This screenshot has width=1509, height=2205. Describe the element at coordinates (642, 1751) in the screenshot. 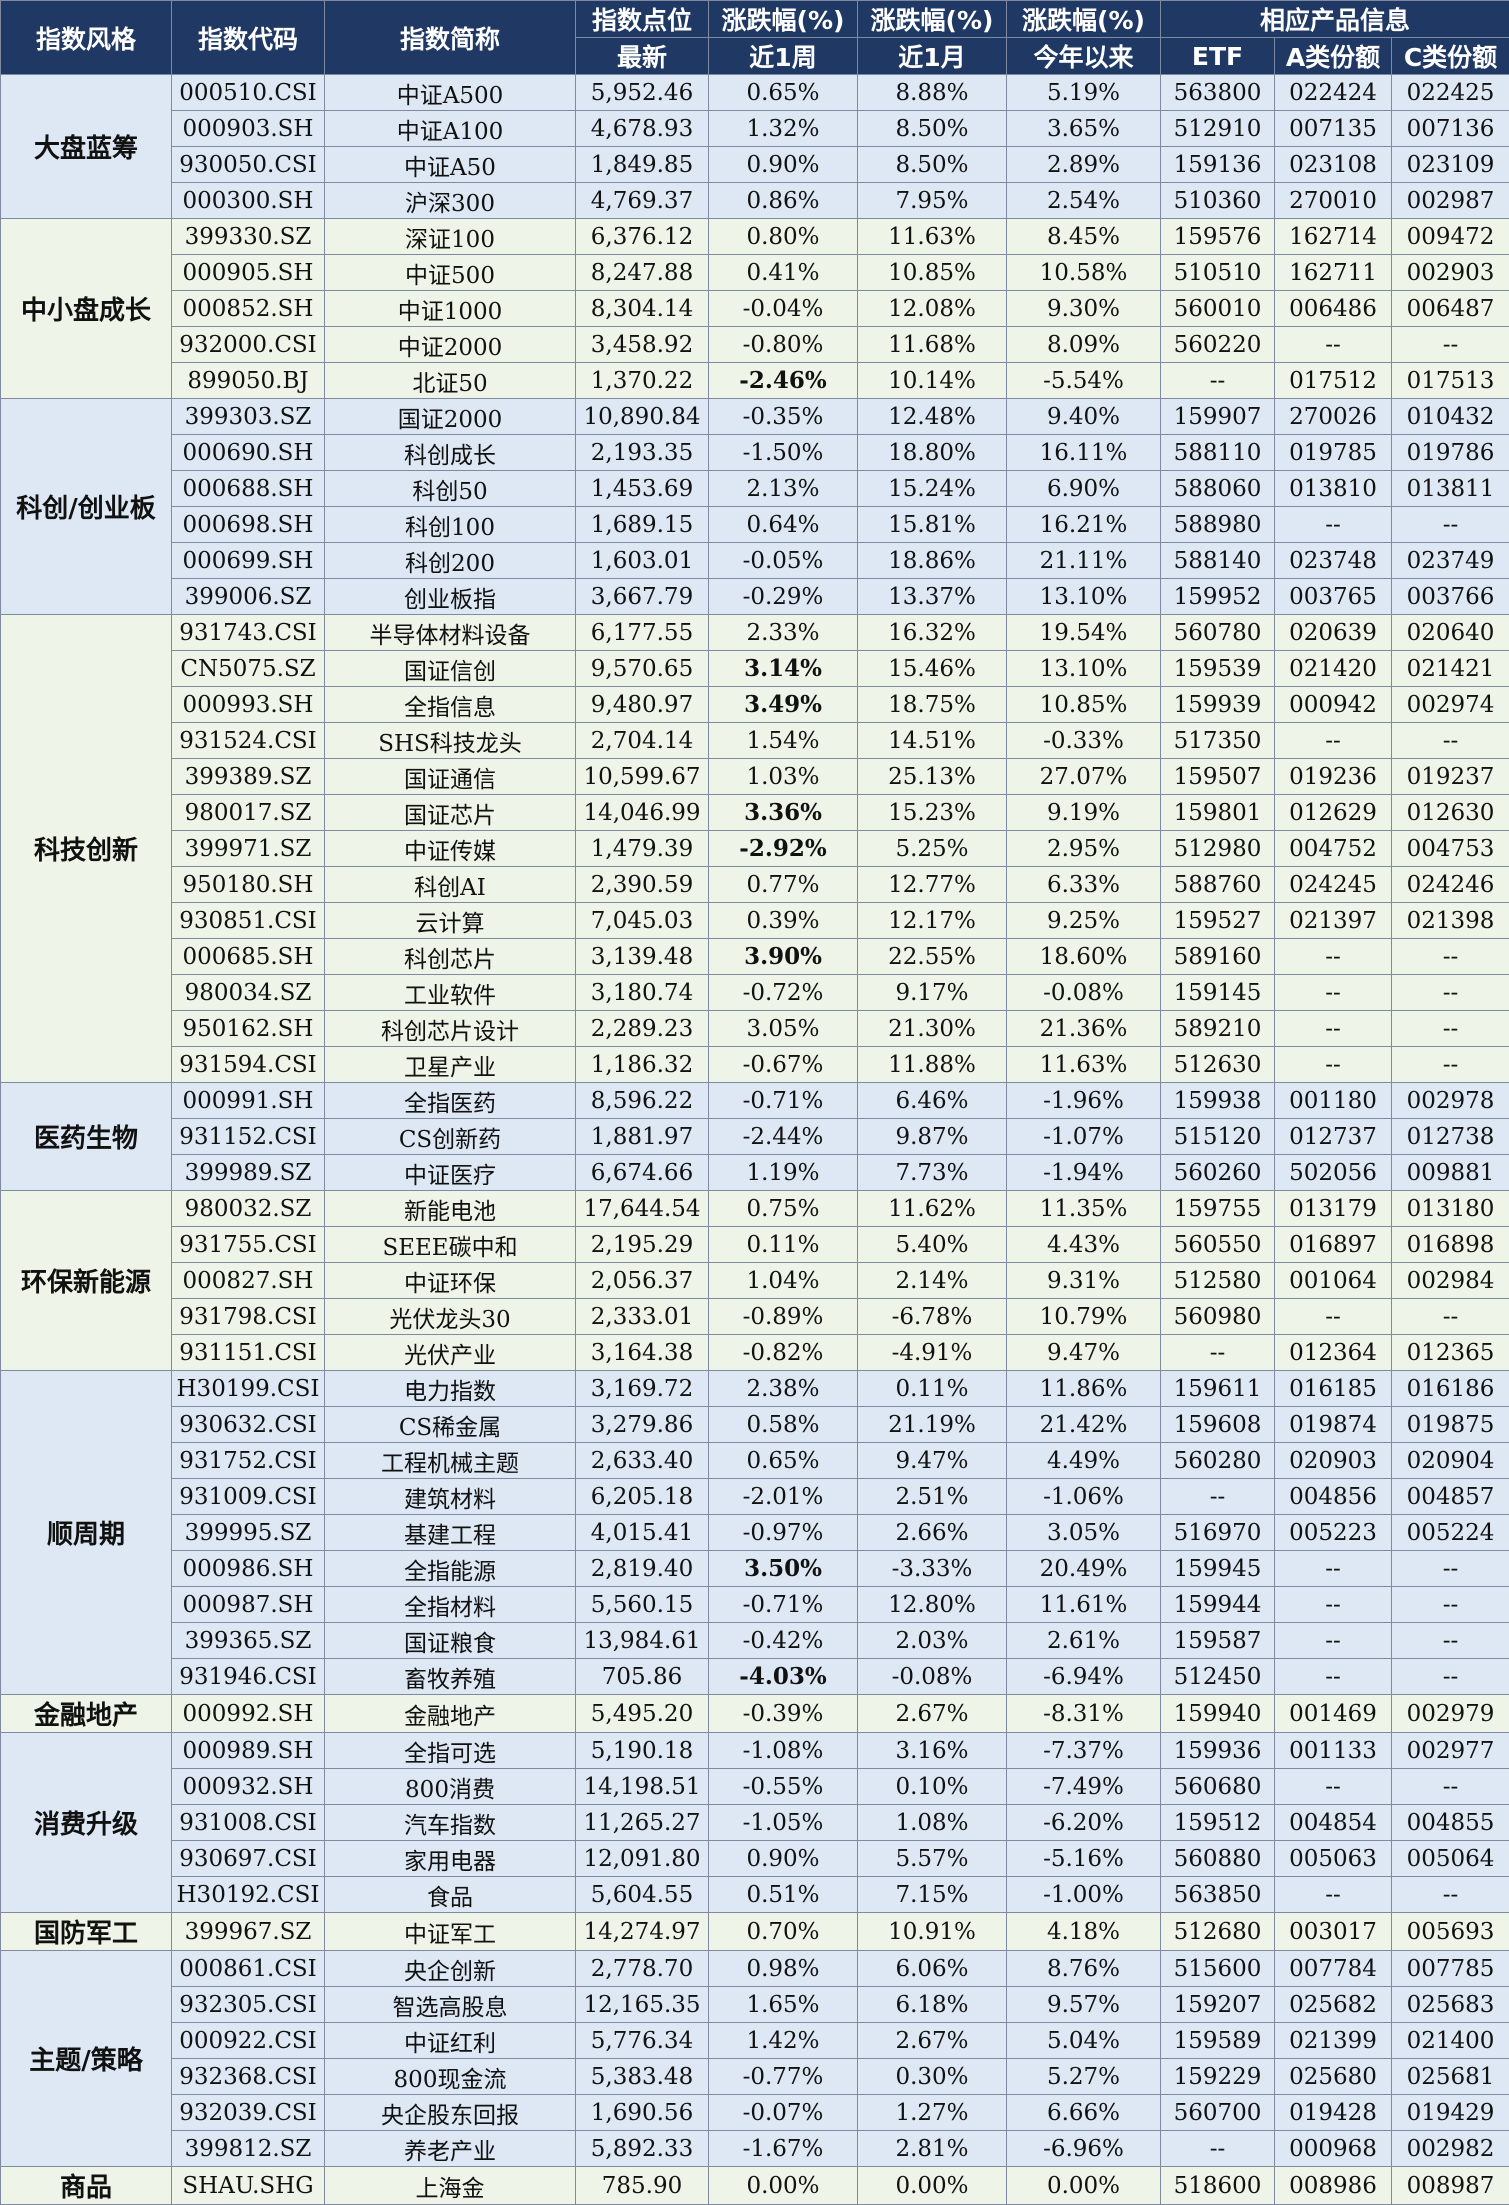

I see `index-points: 5,190.18` at that location.